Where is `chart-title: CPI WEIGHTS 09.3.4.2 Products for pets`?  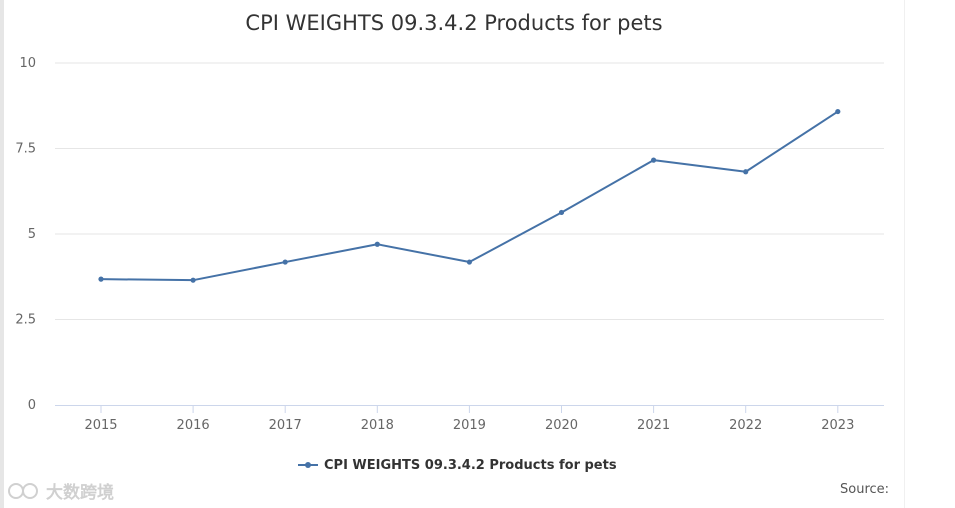
chart-title: CPI WEIGHTS 09.3.4.2 Products for pets is located at coordinates (453, 23).